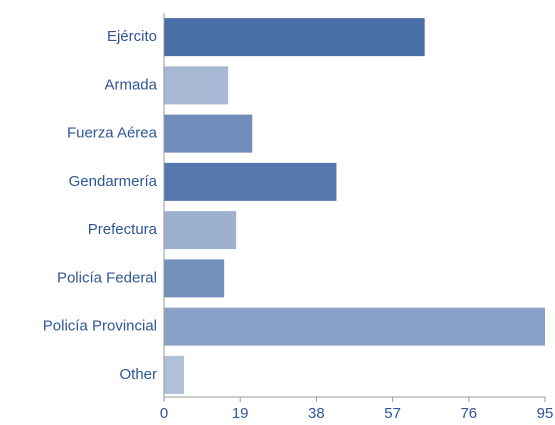 This screenshot has height=425, width=555. What do you see at coordinates (107, 277) in the screenshot?
I see `y-tick-label: Policía Federal` at bounding box center [107, 277].